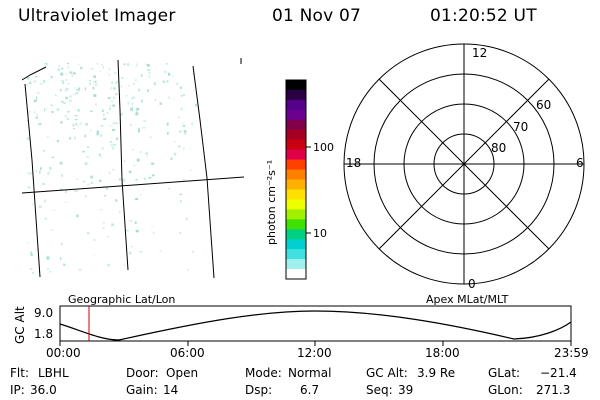  What do you see at coordinates (142, 373) in the screenshot?
I see `status-door-label: Door:` at bounding box center [142, 373].